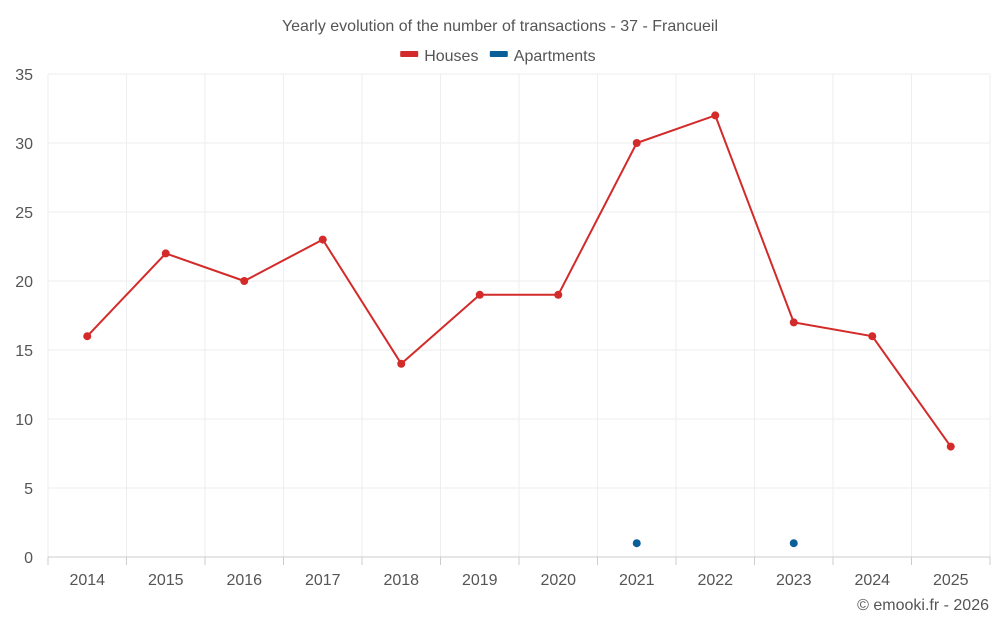 Image resolution: width=1000 pixels, height=625 pixels. I want to click on legend-item-apartments: Apartments, so click(542, 56).